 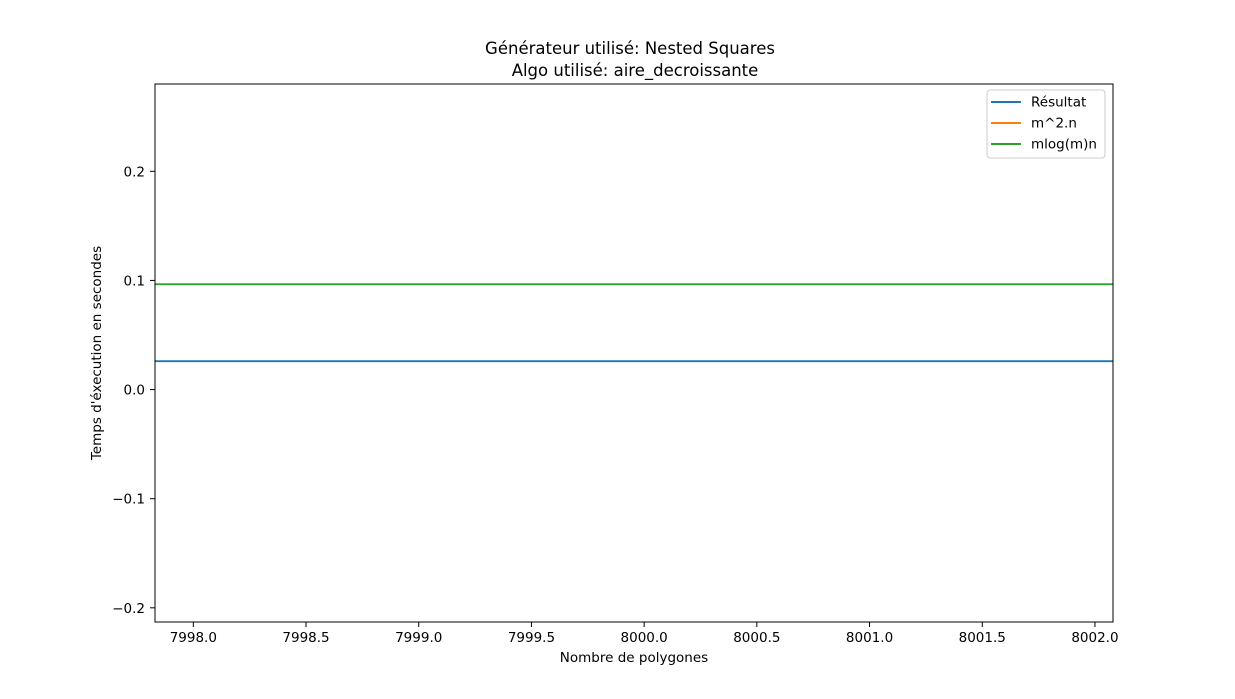 What do you see at coordinates (128, 609) in the screenshot?
I see `y-tick-label: −0.2` at bounding box center [128, 609].